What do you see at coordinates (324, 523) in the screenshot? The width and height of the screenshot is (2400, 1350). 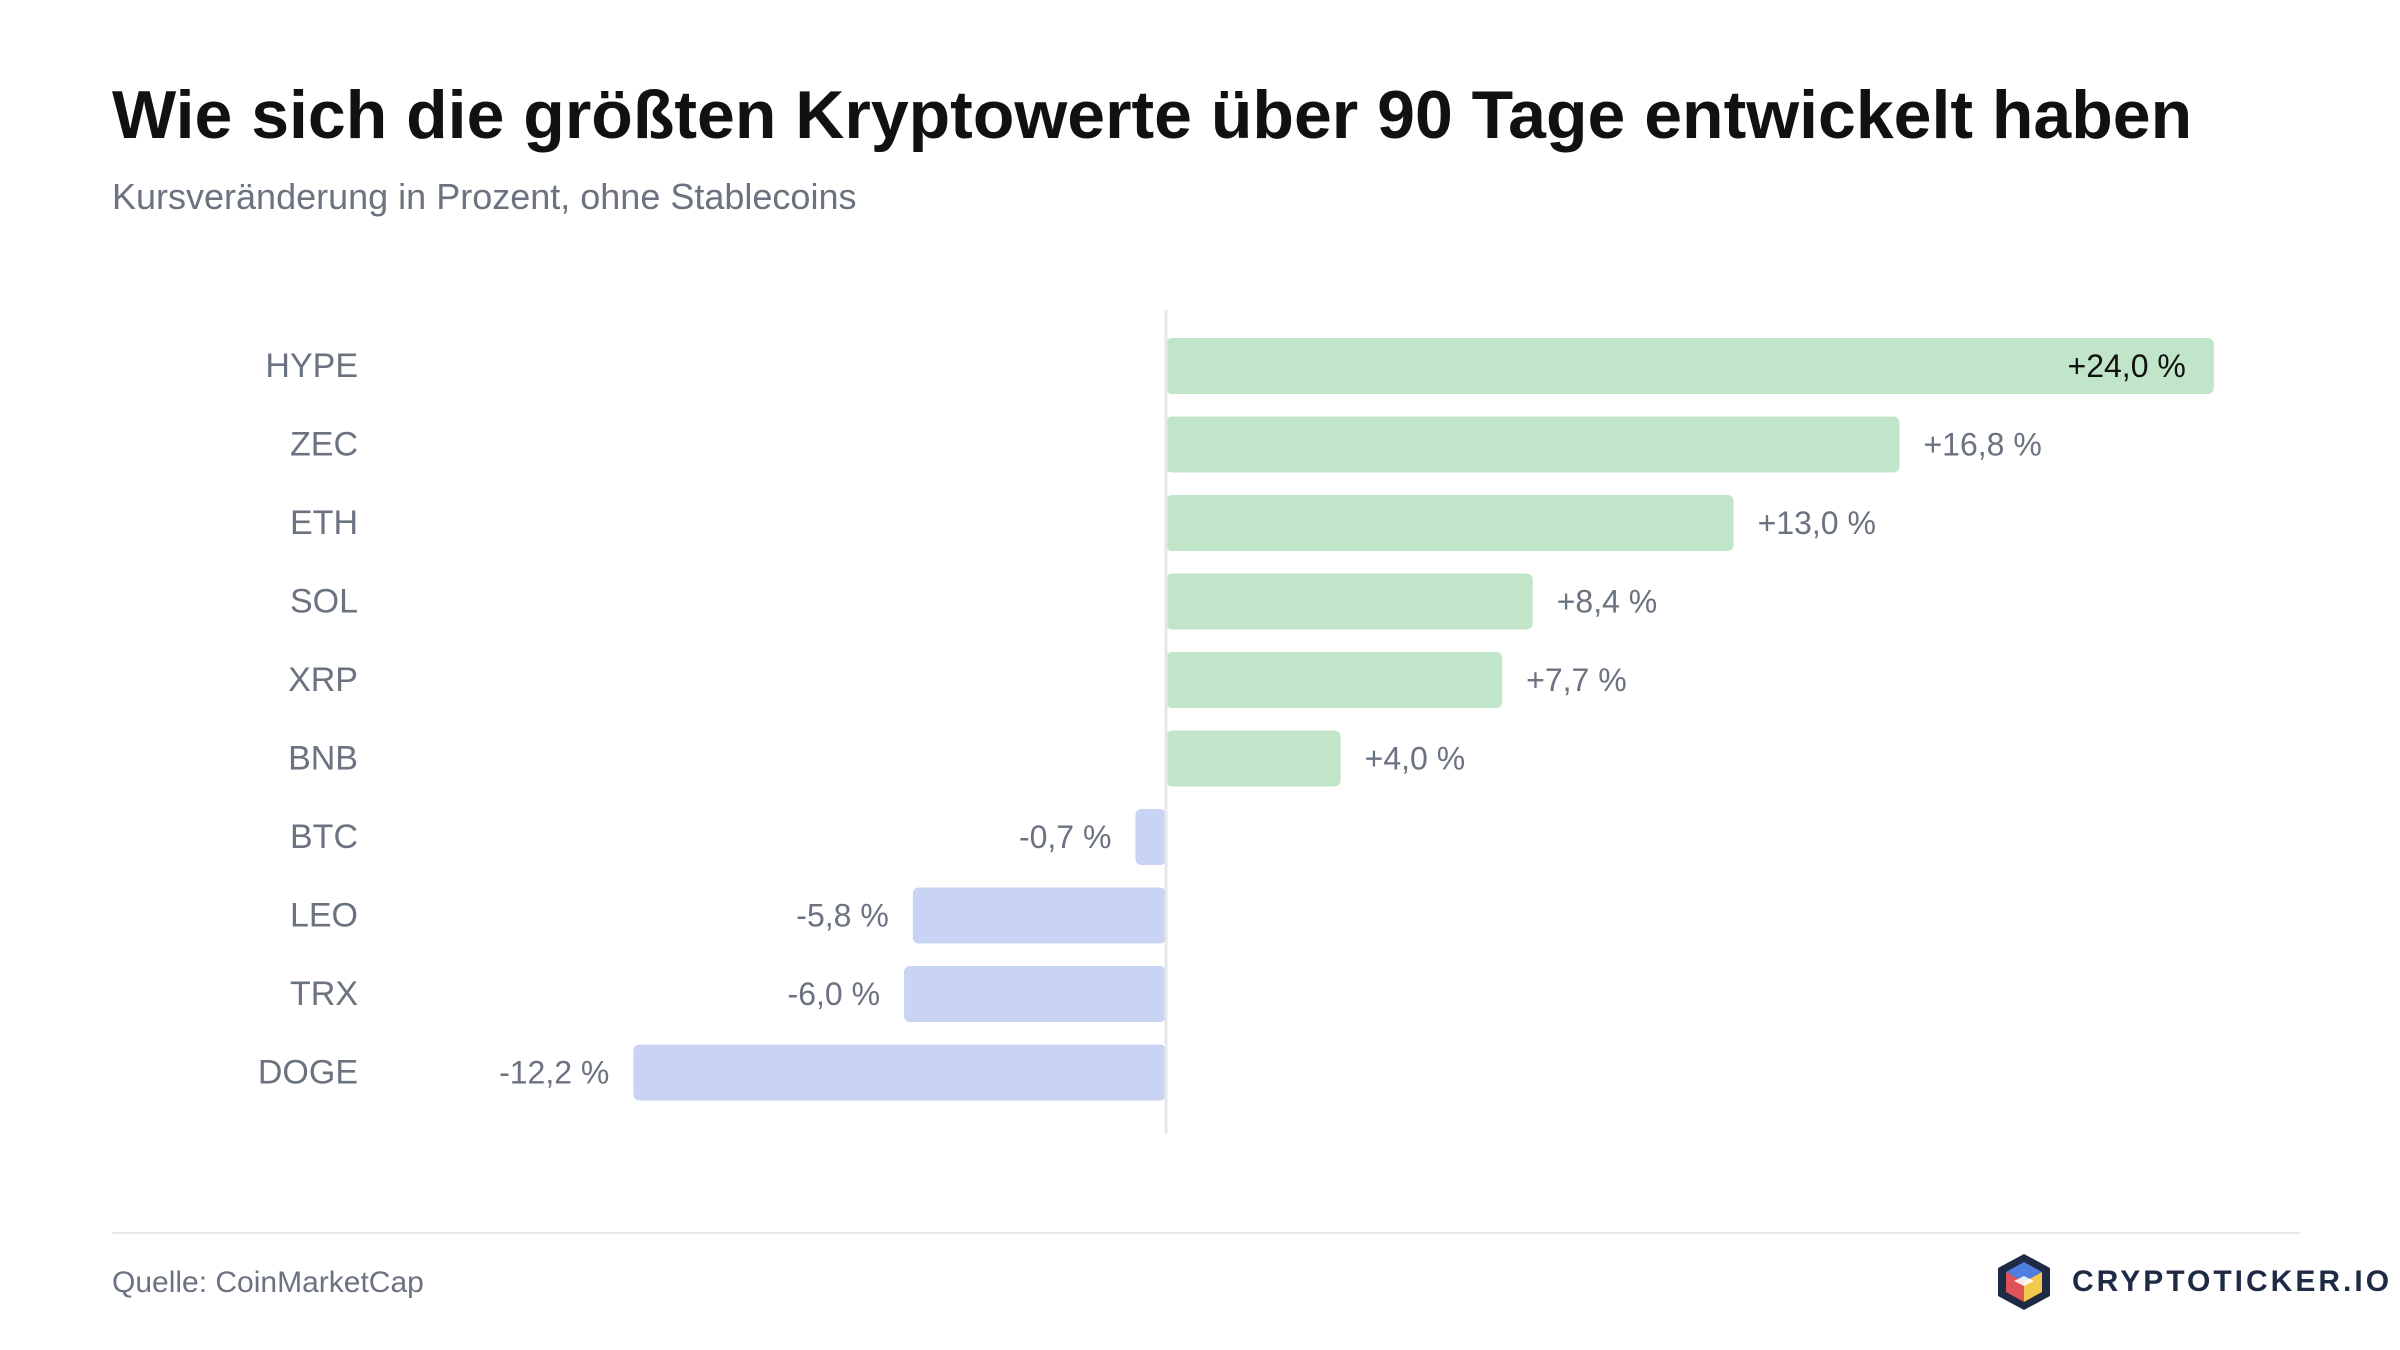 I see `category-label-eth: ETH` at bounding box center [324, 523].